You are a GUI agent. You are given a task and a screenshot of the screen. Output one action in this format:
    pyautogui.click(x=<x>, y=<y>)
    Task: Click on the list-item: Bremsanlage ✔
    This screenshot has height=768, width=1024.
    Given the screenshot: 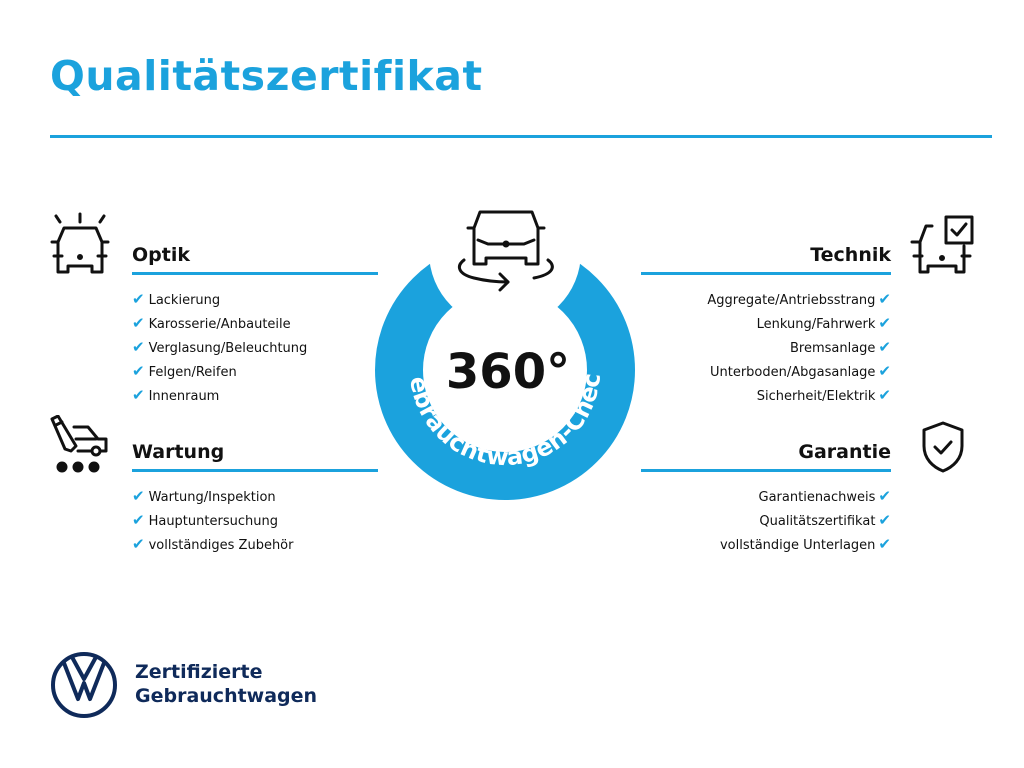 What is the action you would take?
    pyautogui.click(x=766, y=347)
    